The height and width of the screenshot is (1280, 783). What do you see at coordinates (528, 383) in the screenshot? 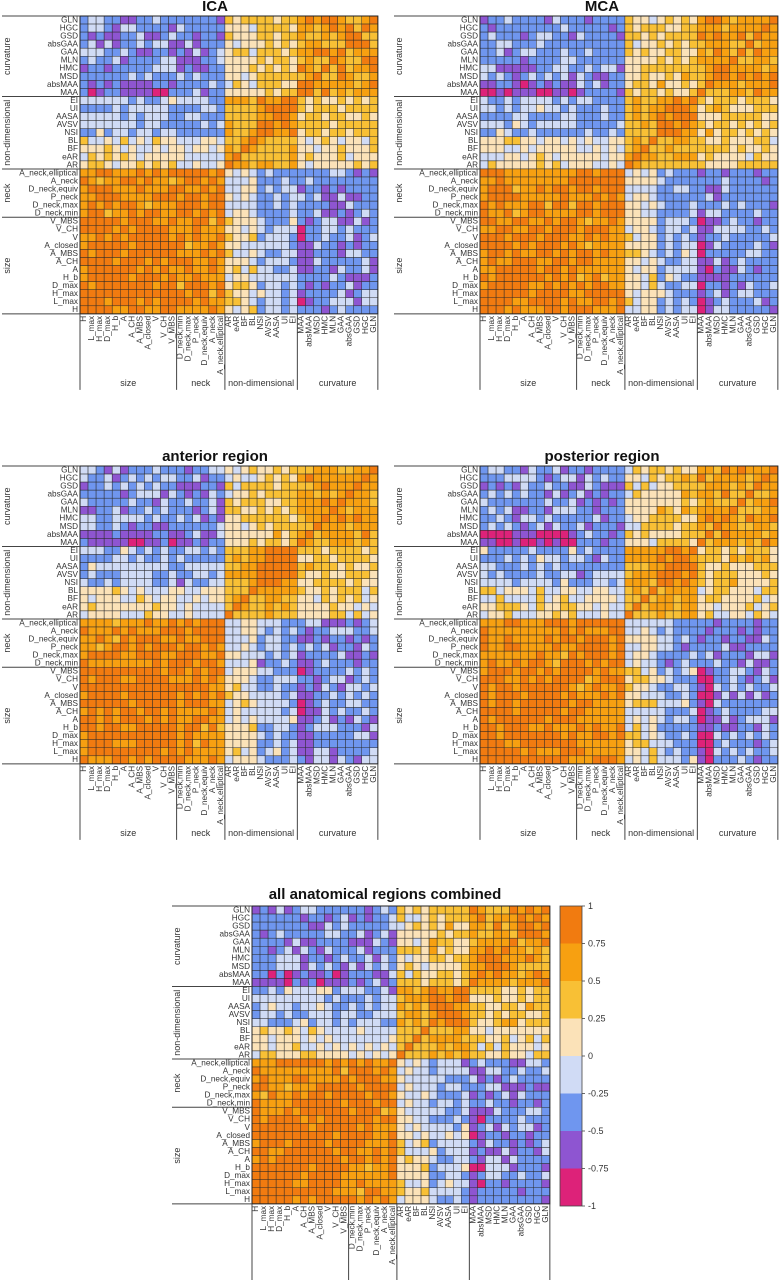
I see `x-group-label: size` at bounding box center [528, 383].